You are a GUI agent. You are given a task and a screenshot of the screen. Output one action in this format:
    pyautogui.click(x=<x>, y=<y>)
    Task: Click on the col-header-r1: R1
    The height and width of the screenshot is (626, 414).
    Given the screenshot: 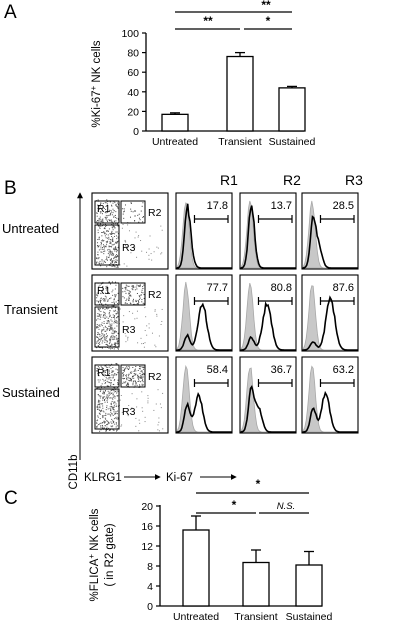 What is the action you would take?
    pyautogui.click(x=229, y=180)
    